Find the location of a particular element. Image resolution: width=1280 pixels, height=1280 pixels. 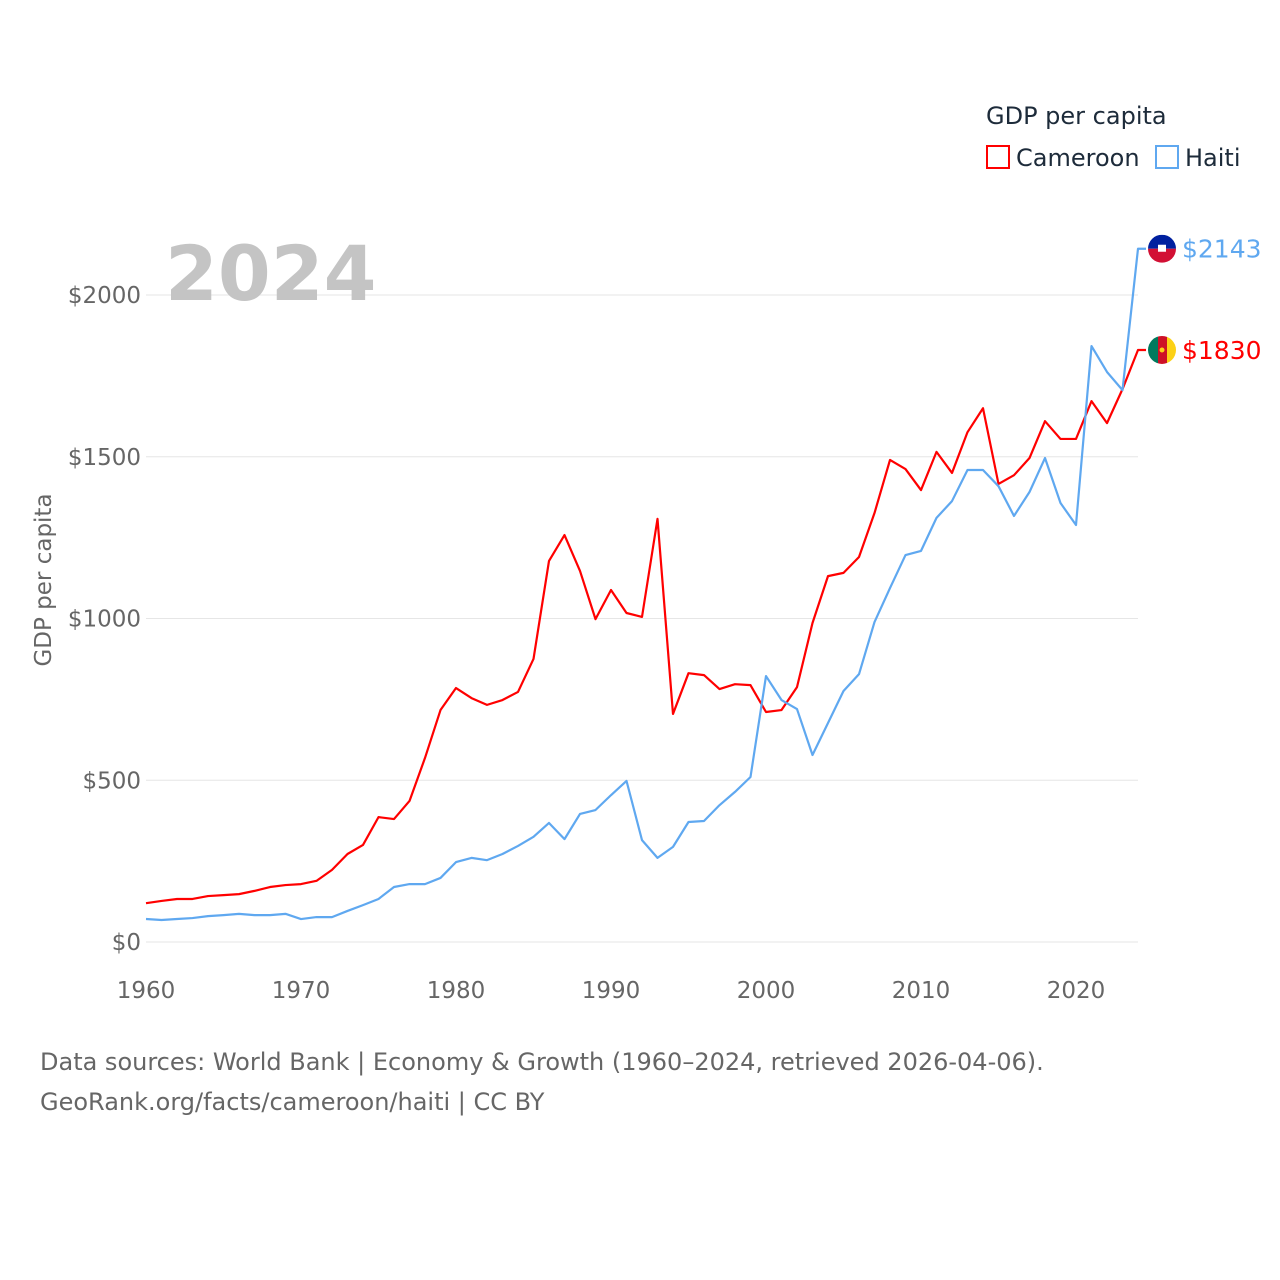

x-tick-label: 2020 is located at coordinates (1076, 991).